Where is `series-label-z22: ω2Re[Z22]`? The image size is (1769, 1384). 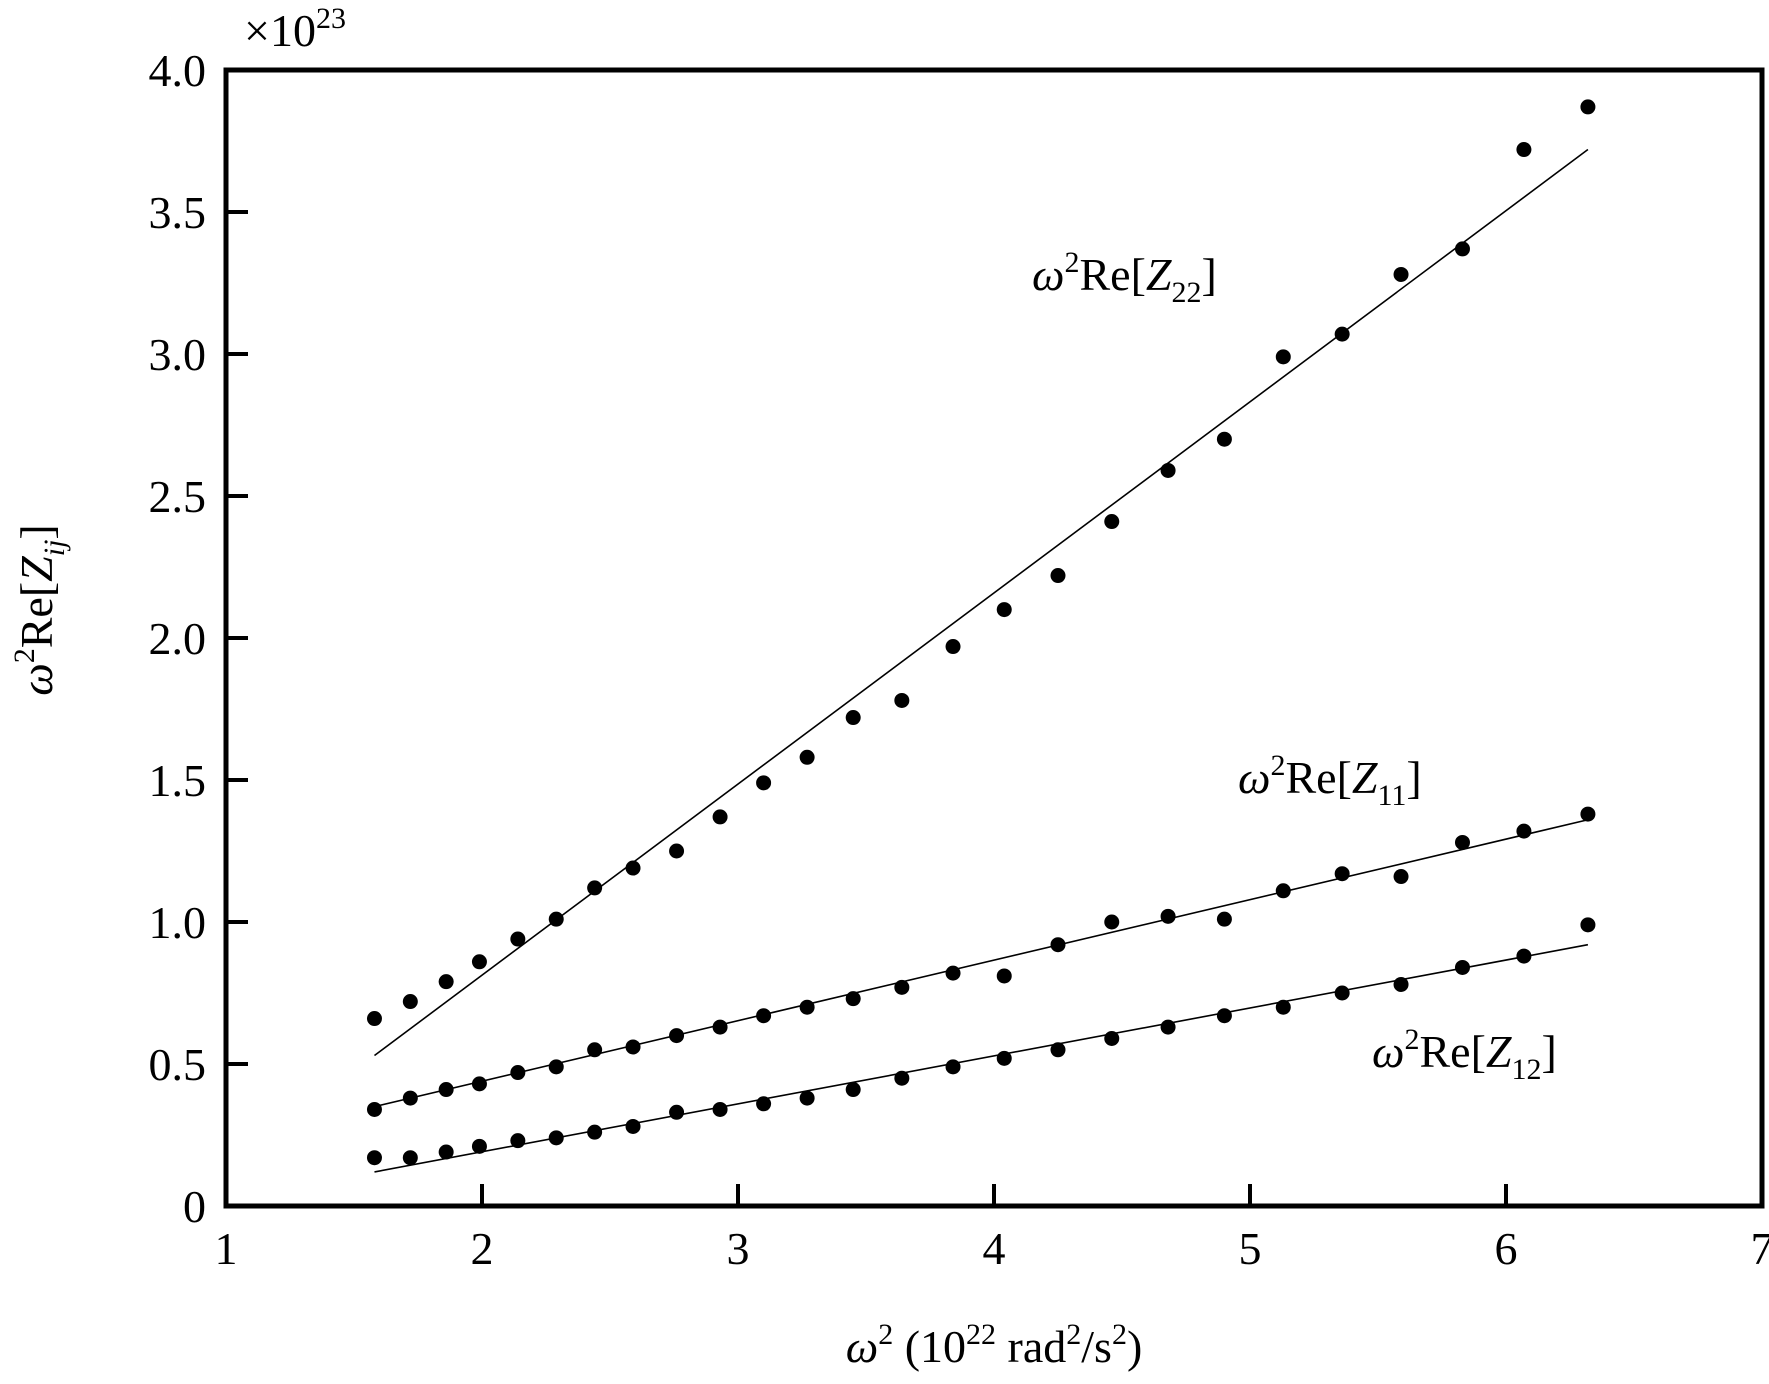
series-label-z22: ω2Re[Z22] is located at coordinates (1124, 277).